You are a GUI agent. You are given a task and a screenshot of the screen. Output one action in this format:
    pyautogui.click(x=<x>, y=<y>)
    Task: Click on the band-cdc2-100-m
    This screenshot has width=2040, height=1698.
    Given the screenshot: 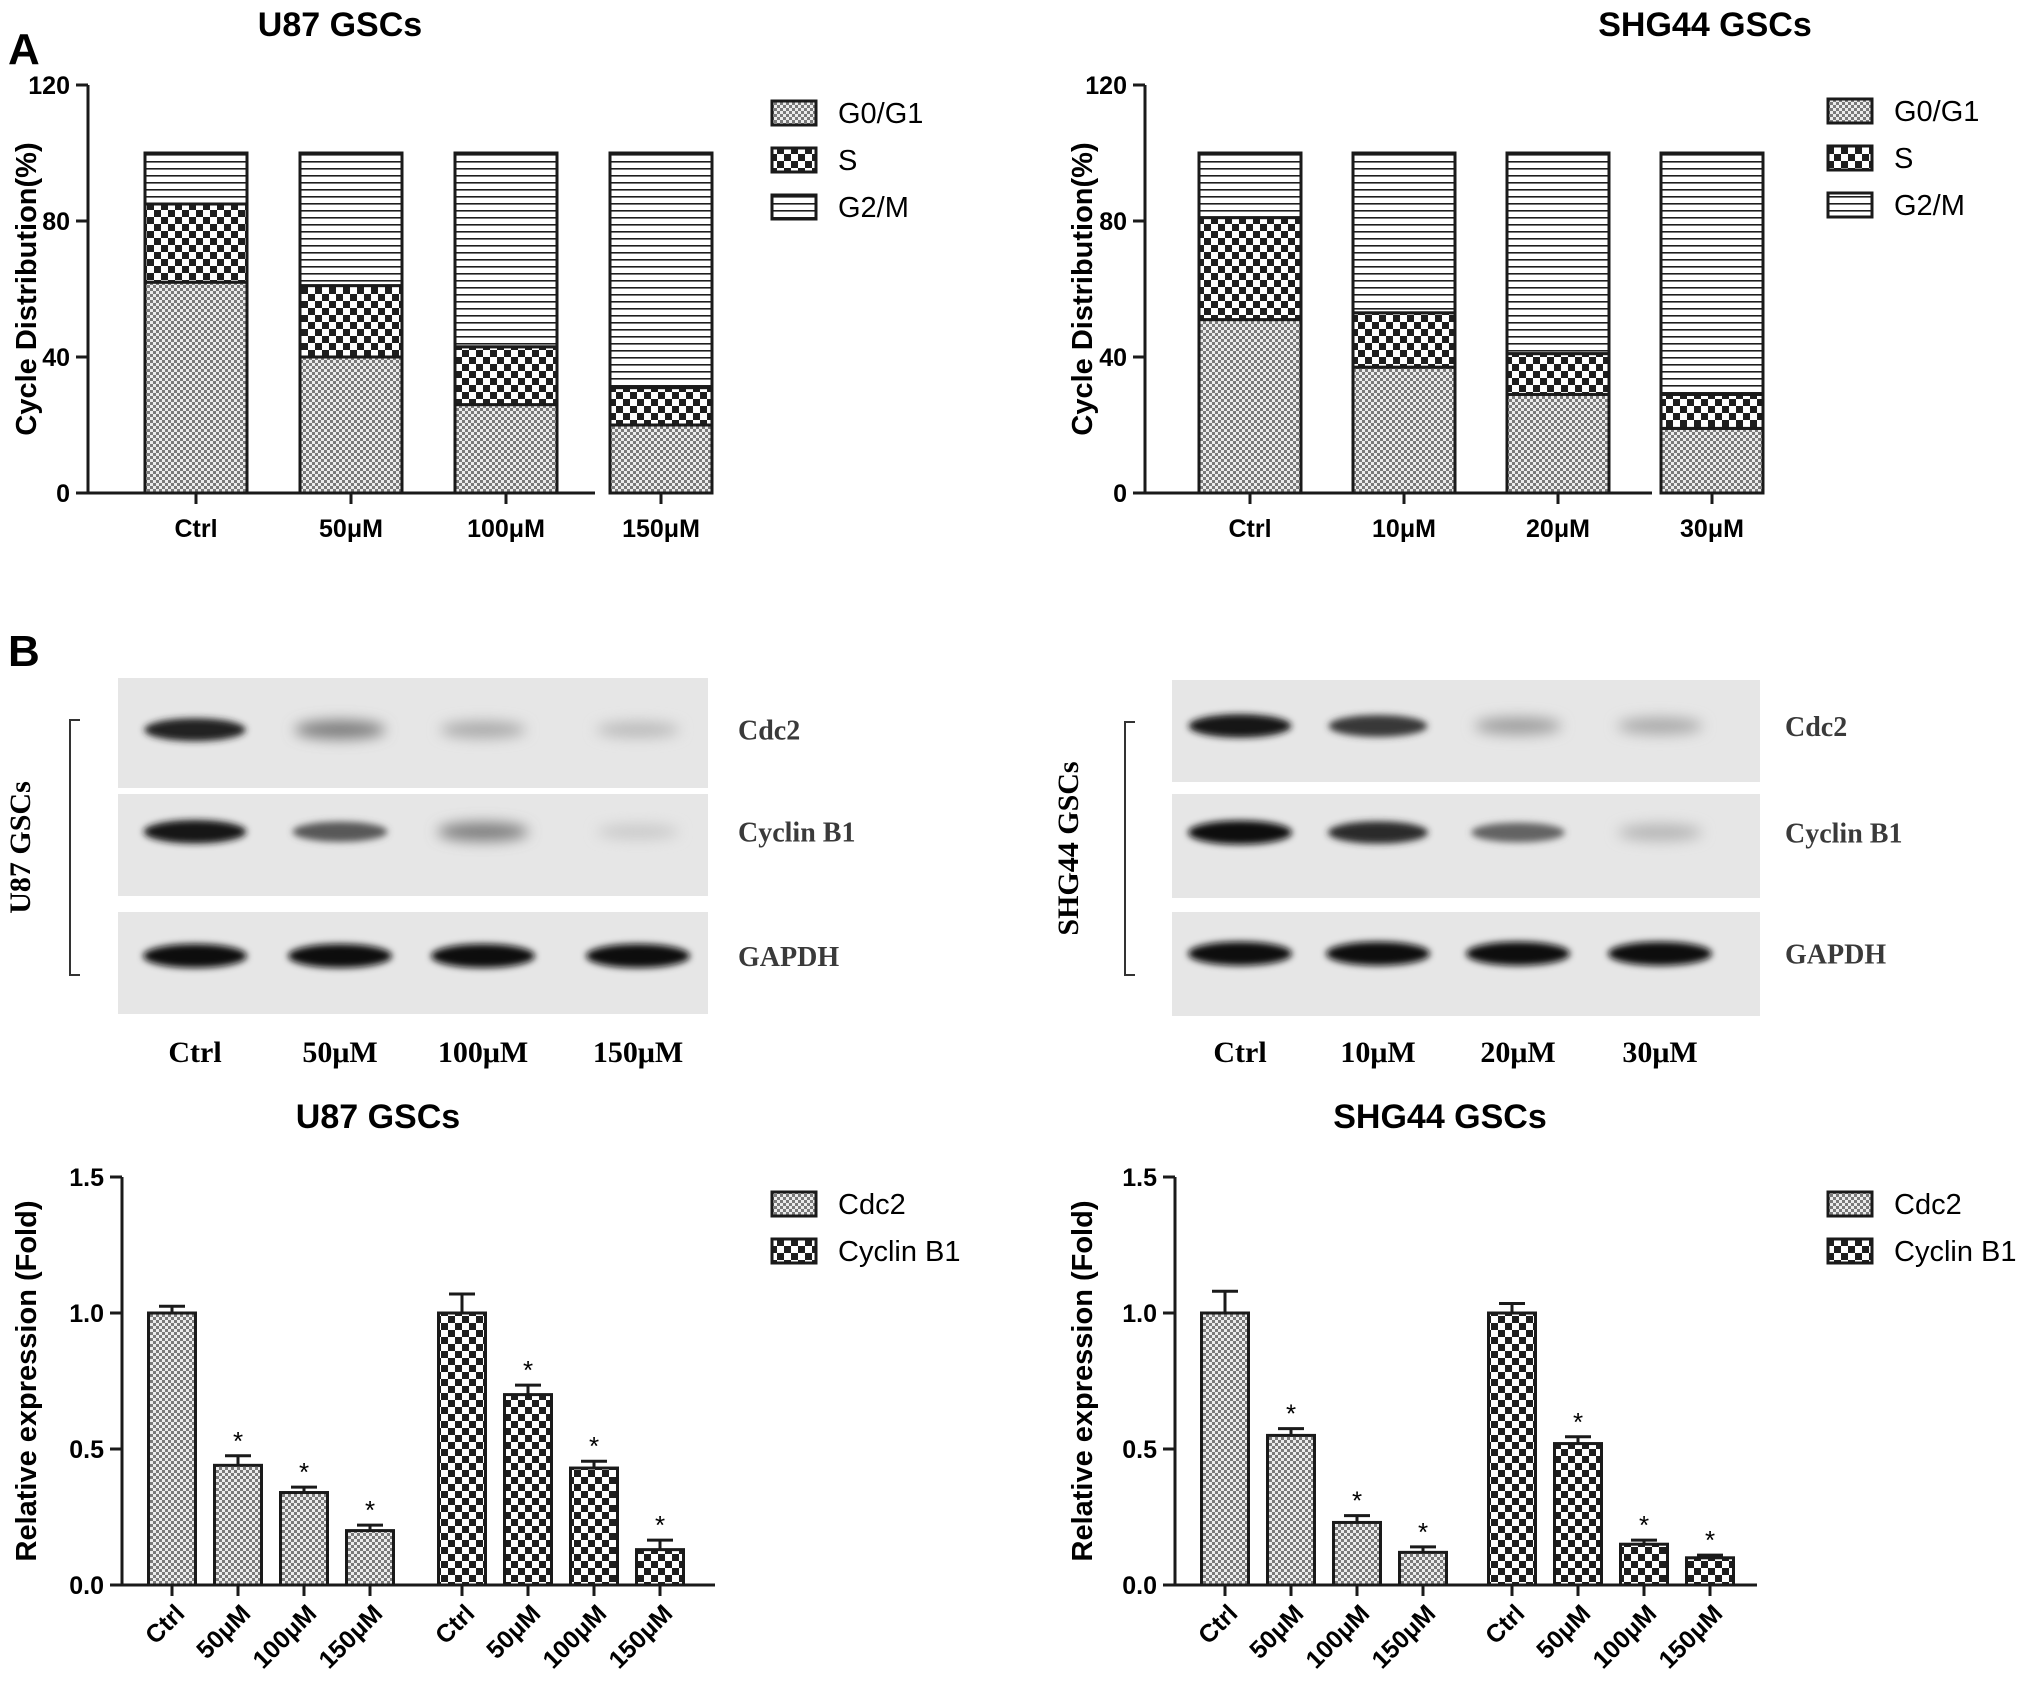 What is the action you would take?
    pyautogui.click(x=483, y=729)
    